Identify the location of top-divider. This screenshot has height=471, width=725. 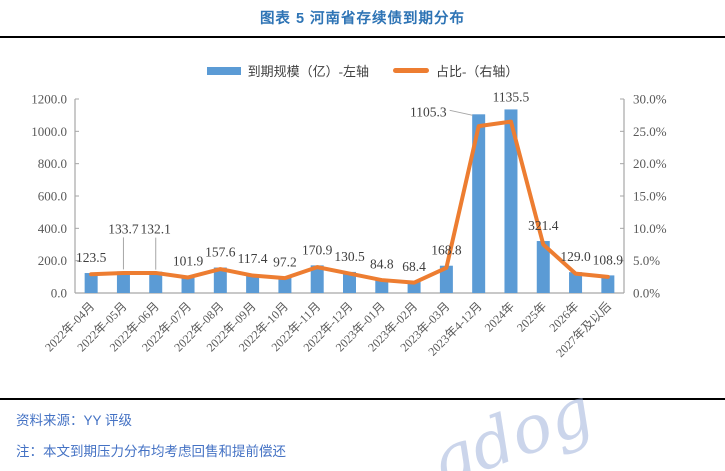
(362, 37).